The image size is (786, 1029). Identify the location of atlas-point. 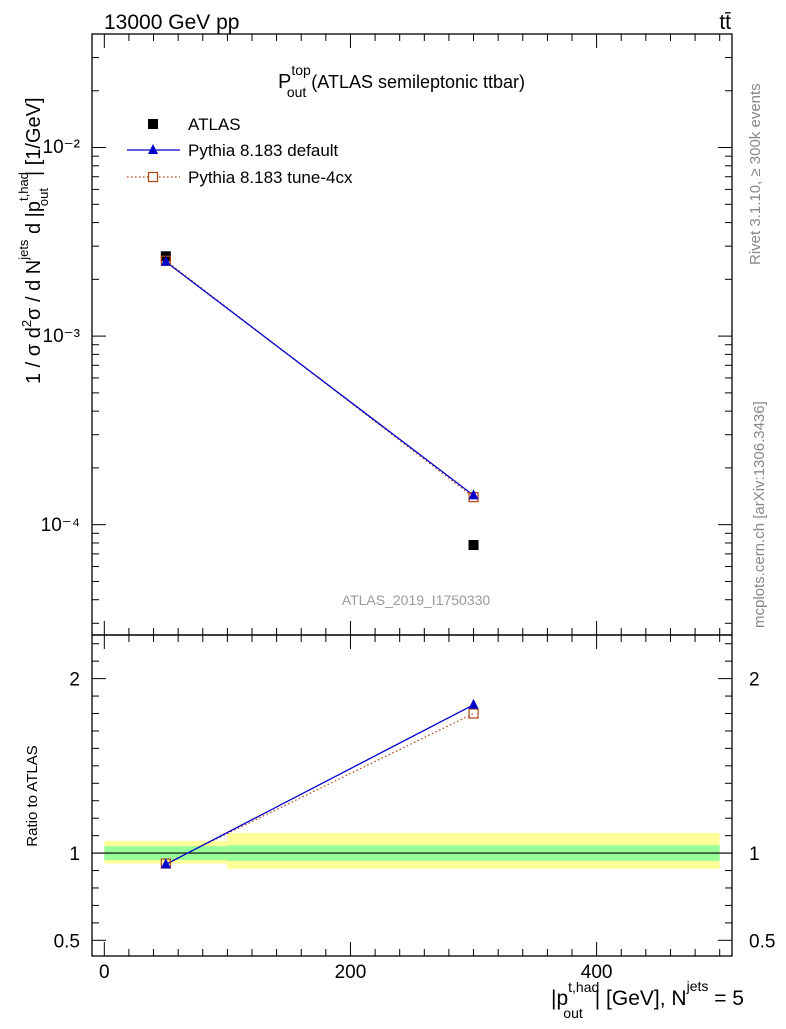
(473, 545).